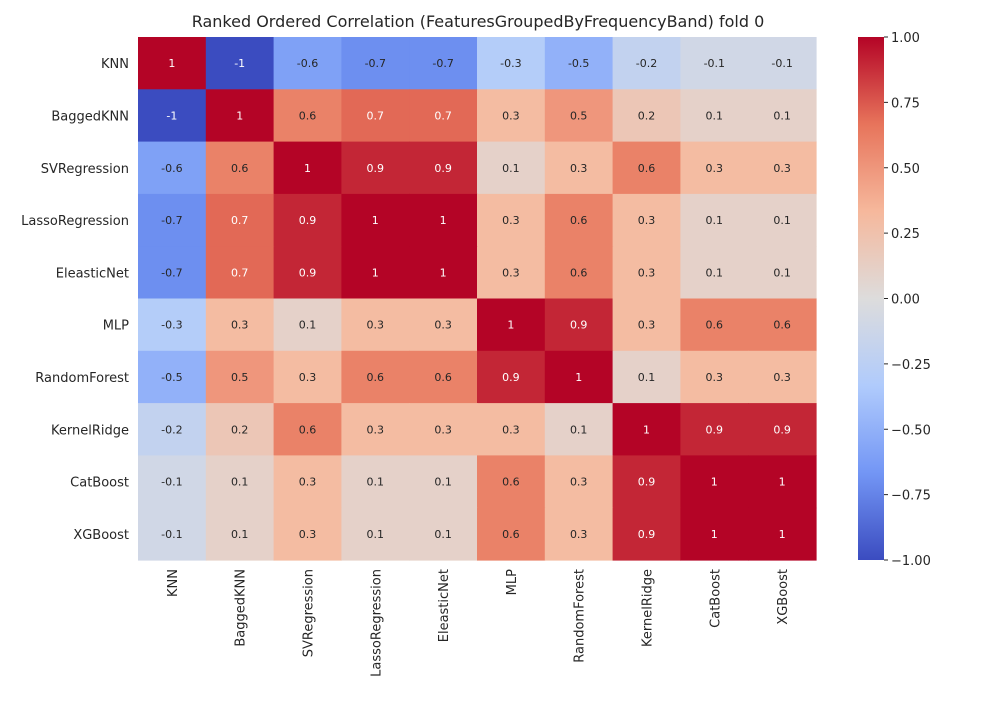 The width and height of the screenshot is (1000, 704). Describe the element at coordinates (239, 63) in the screenshot. I see `cell-value-label: -1` at that location.